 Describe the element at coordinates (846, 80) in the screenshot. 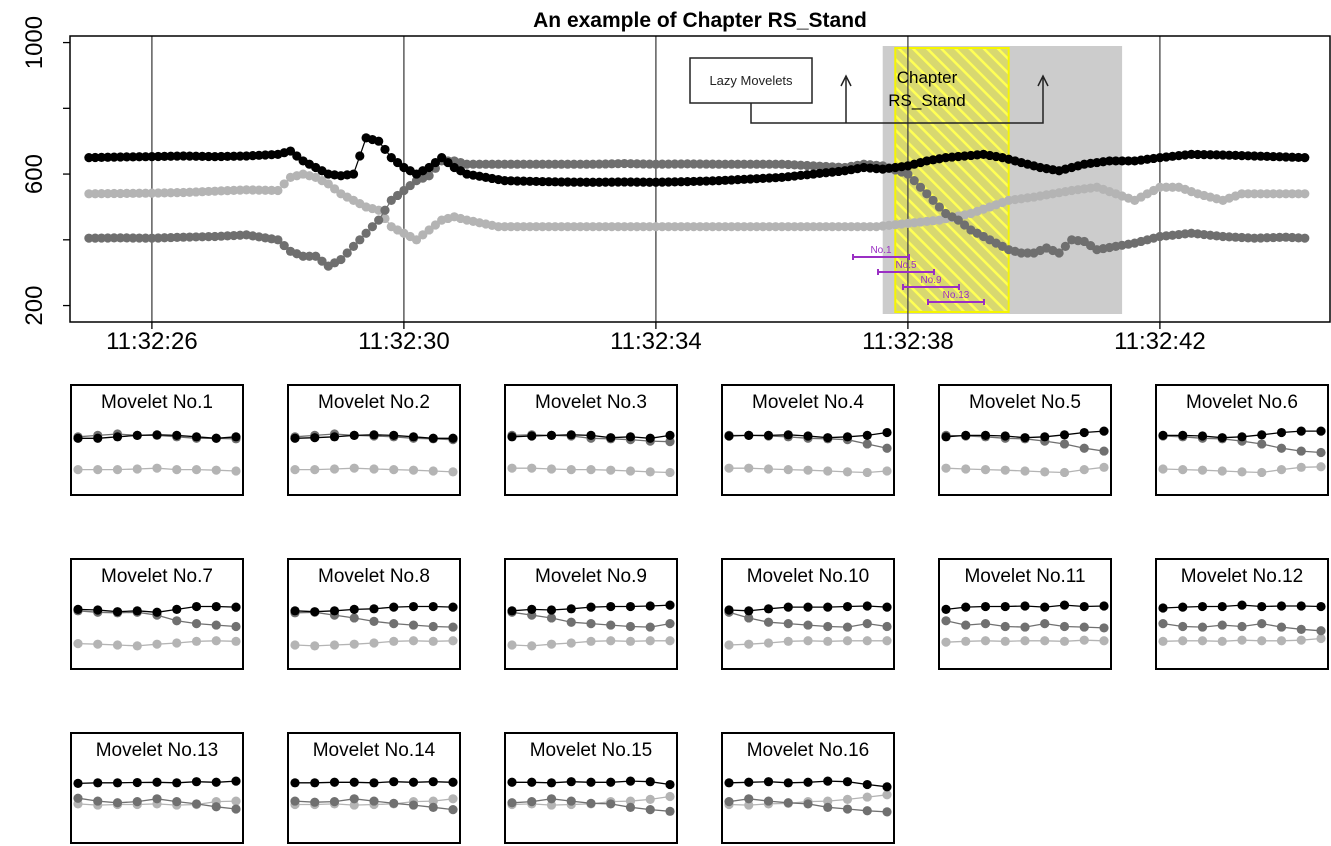

I see `arrow-head` at that location.